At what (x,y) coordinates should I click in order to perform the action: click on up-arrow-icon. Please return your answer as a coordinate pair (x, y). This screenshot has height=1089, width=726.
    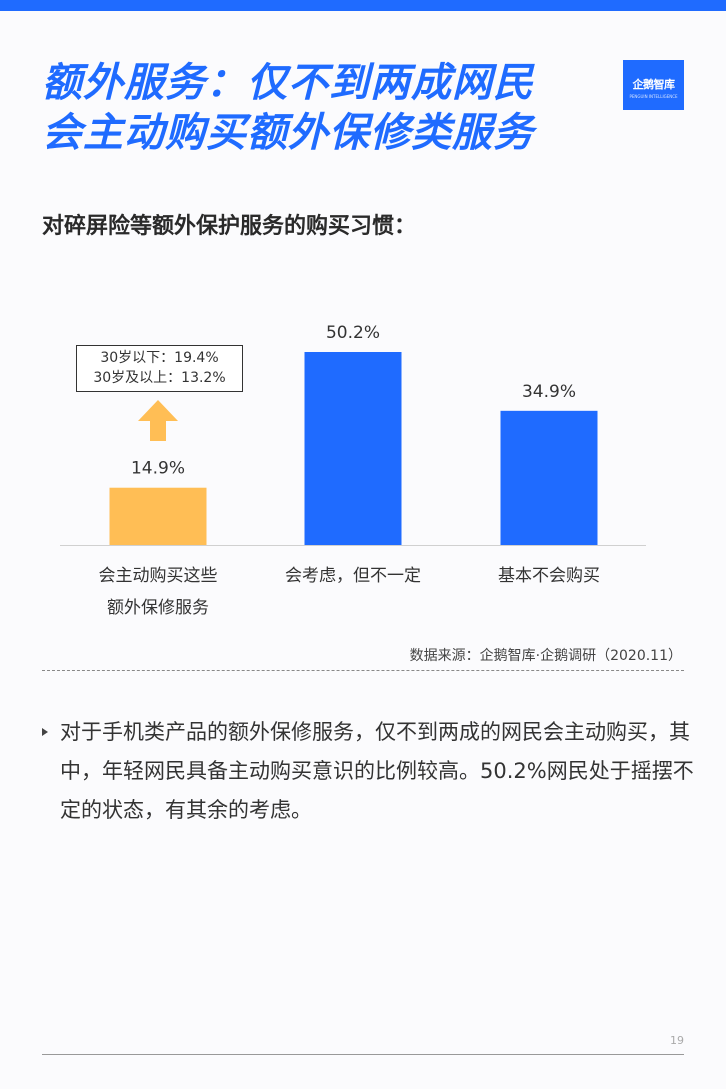
    Looking at the image, I should click on (158, 420).